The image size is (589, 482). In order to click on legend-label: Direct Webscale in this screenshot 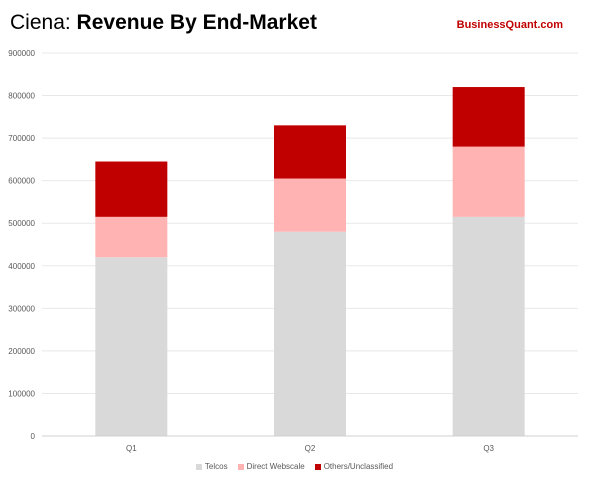, I will do `click(275, 466)`.